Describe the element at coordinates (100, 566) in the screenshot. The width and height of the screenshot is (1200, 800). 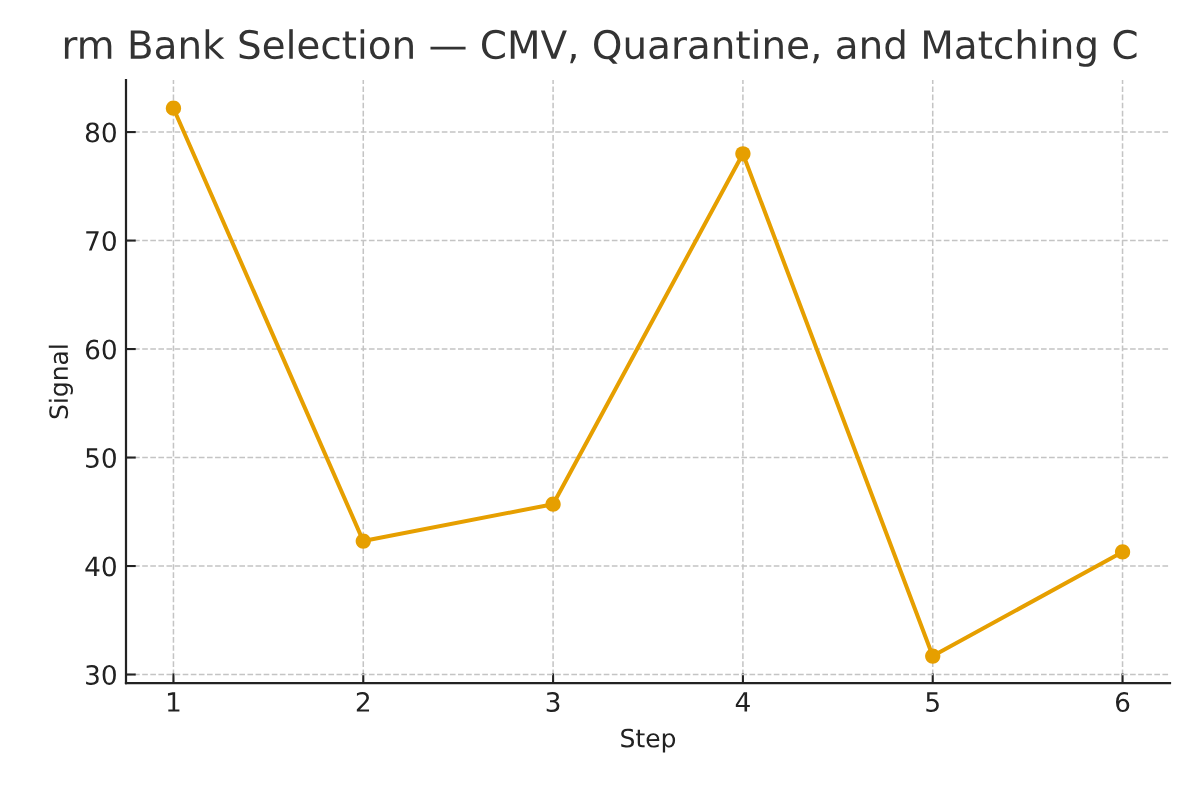
I see `y-tick-label: 40` at that location.